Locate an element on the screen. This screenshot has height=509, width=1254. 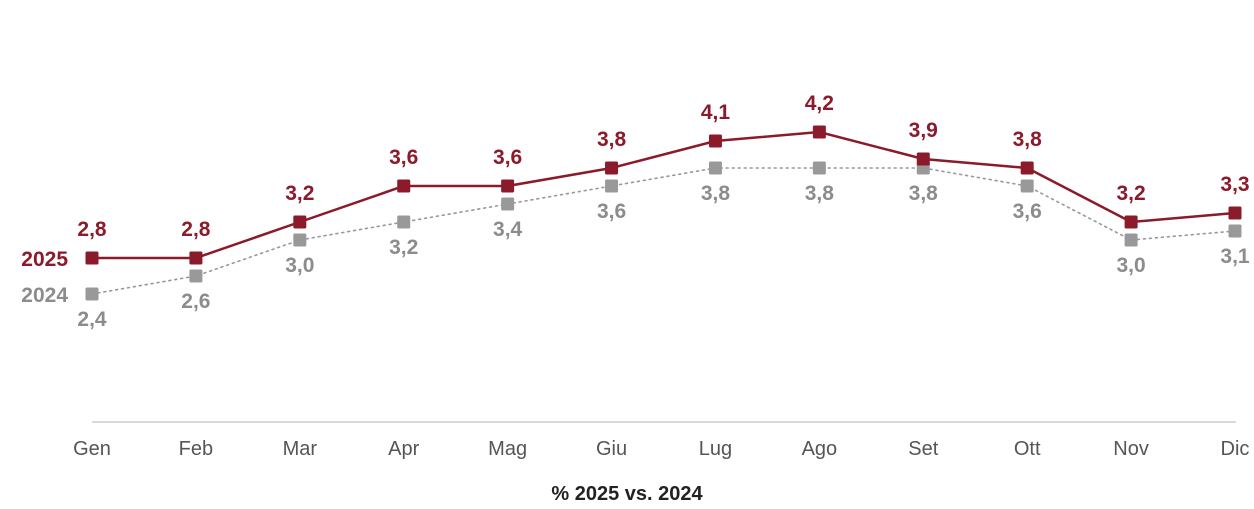
data-label-2024-Gen: 2,4 is located at coordinates (92, 319).